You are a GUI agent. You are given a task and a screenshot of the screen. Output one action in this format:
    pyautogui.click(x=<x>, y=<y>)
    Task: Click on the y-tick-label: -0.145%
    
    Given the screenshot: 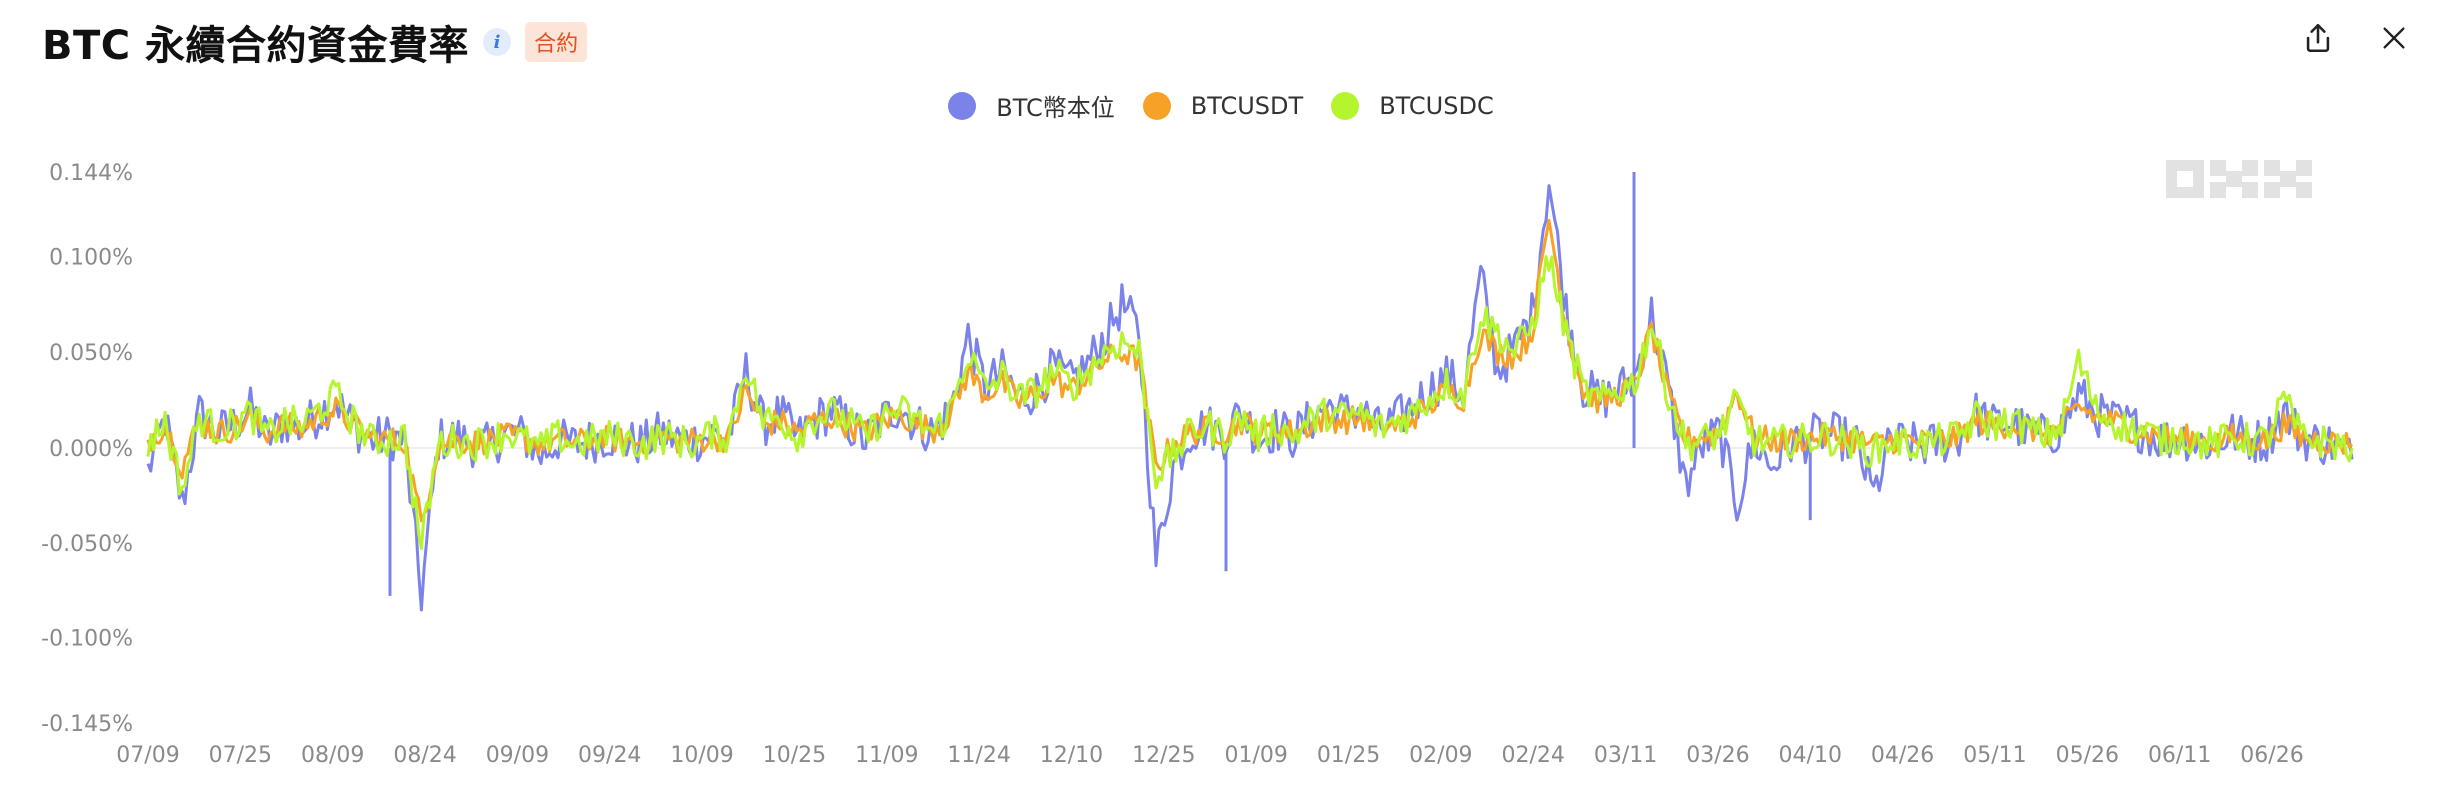 What is the action you would take?
    pyautogui.click(x=87, y=724)
    